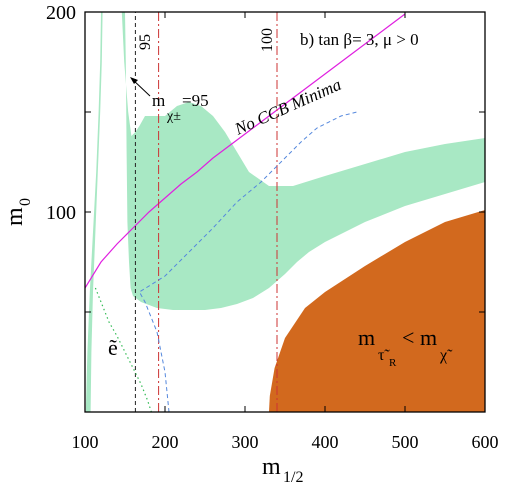  I want to click on y-axis-label-sub: 0, so click(25, 202).